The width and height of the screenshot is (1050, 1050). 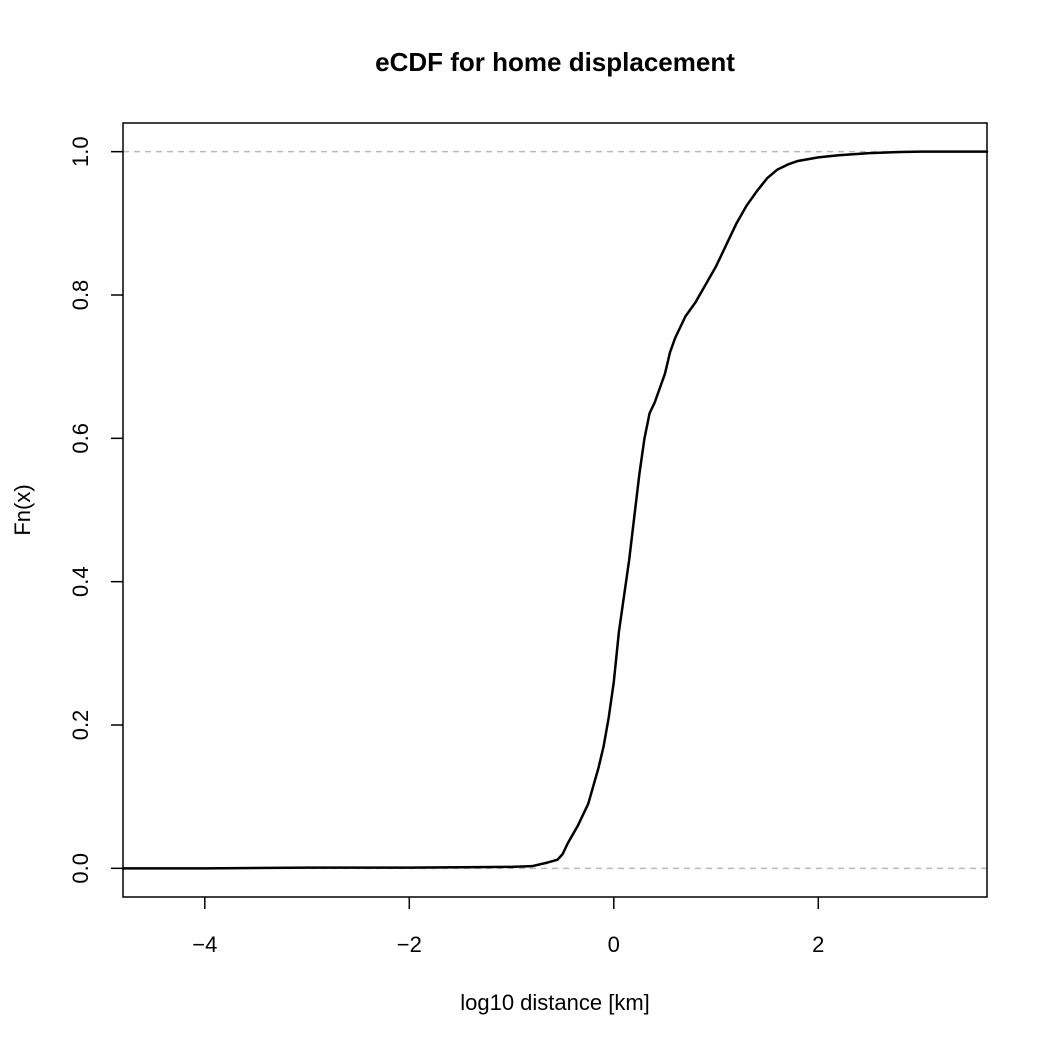 I want to click on x-tick-label: −4, so click(x=204, y=944).